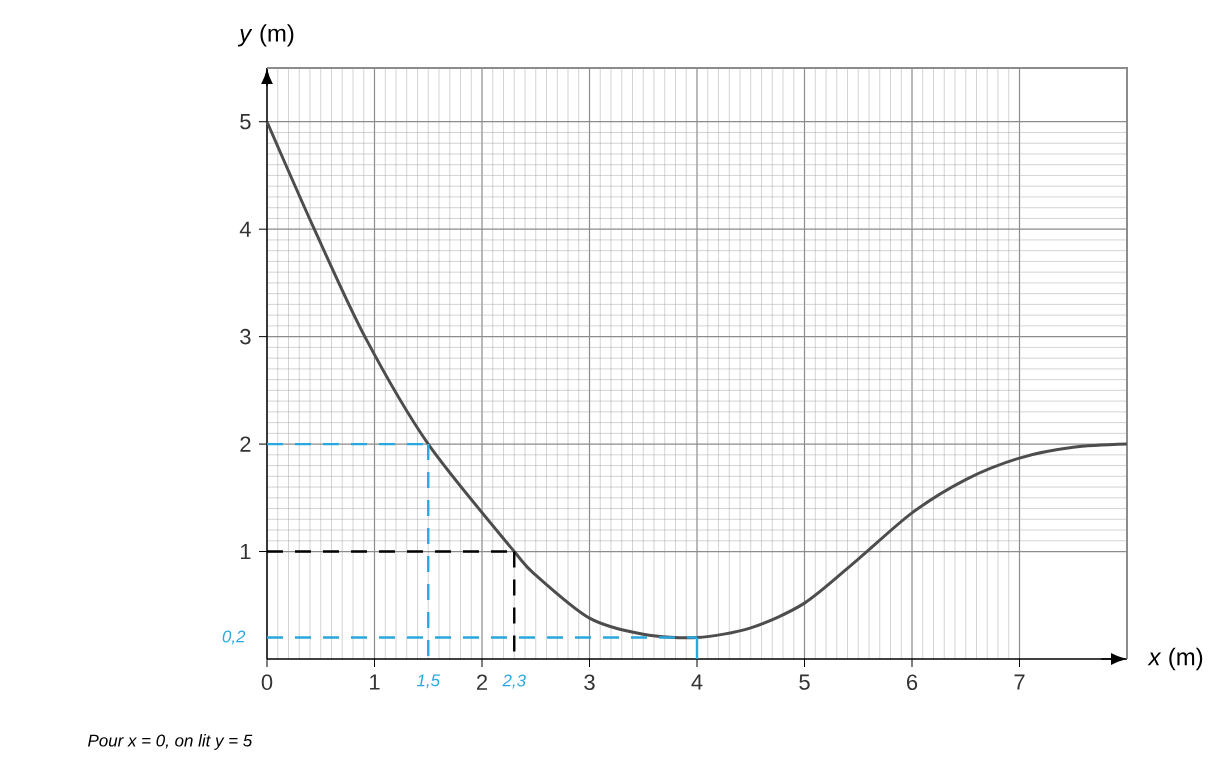  What do you see at coordinates (697, 682) in the screenshot?
I see `x-tick-label: 4` at bounding box center [697, 682].